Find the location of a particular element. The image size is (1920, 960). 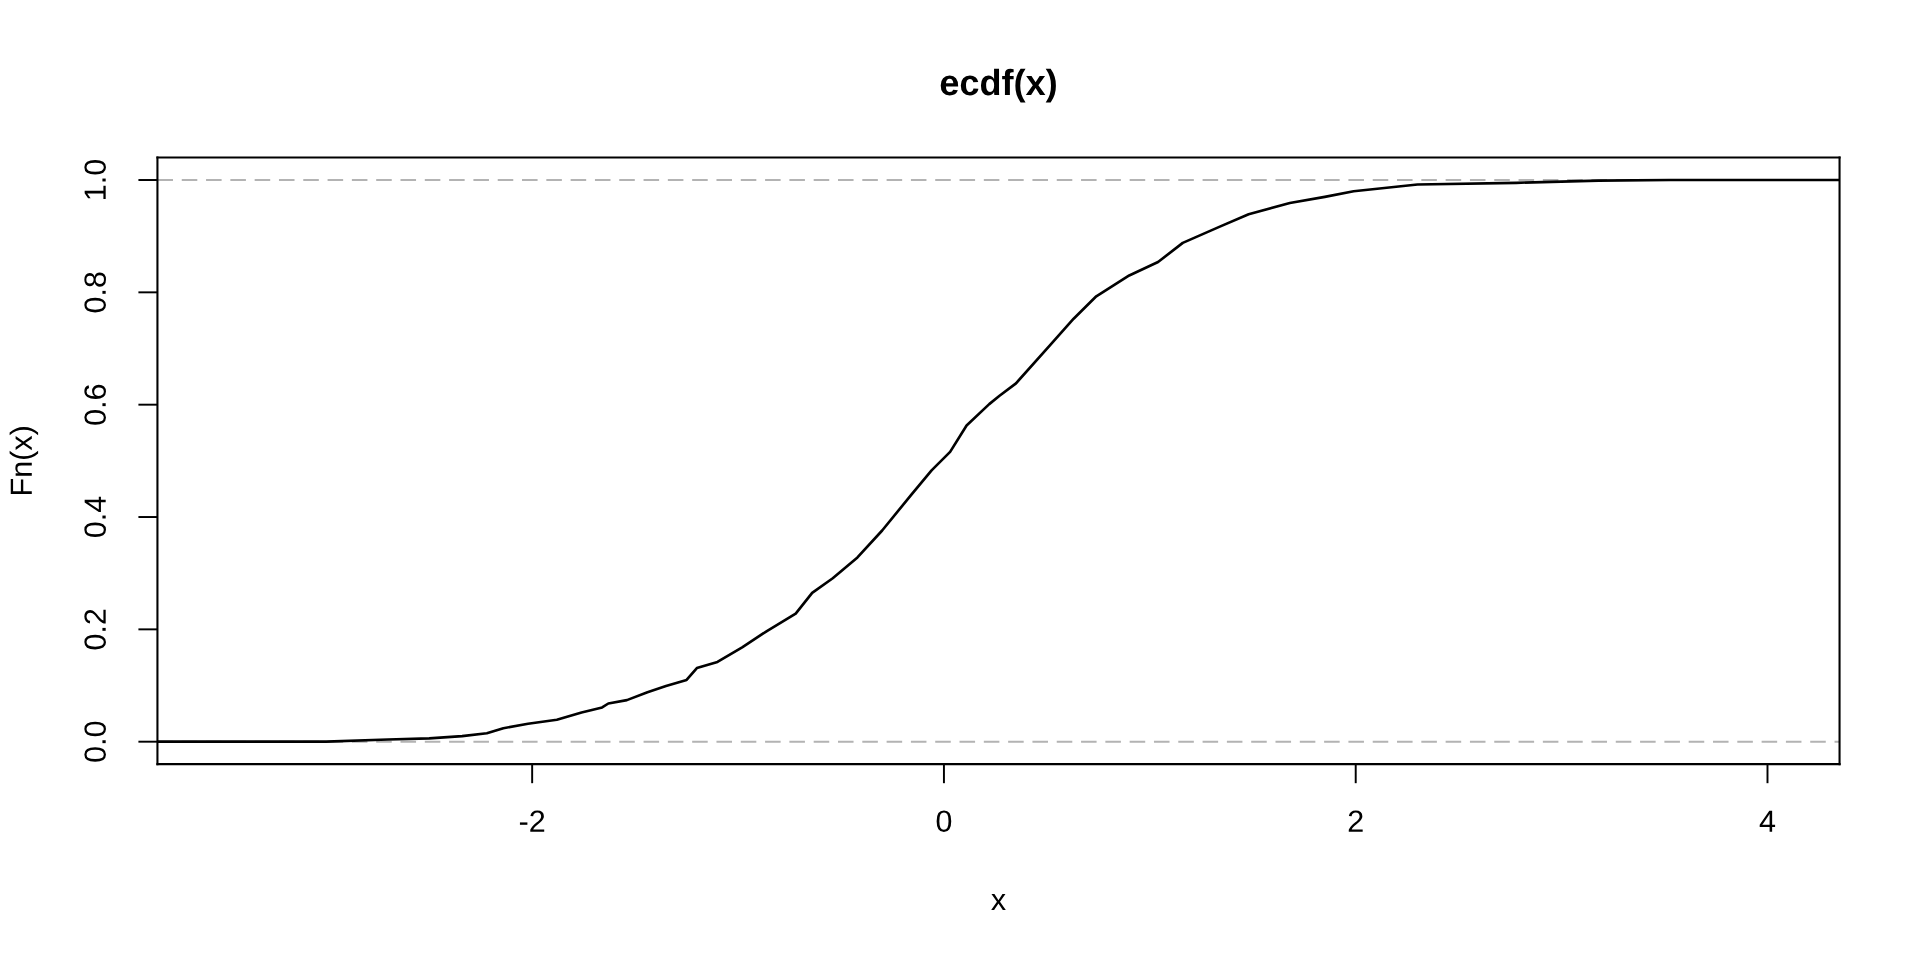

x-tick-label: -2 is located at coordinates (532, 821).